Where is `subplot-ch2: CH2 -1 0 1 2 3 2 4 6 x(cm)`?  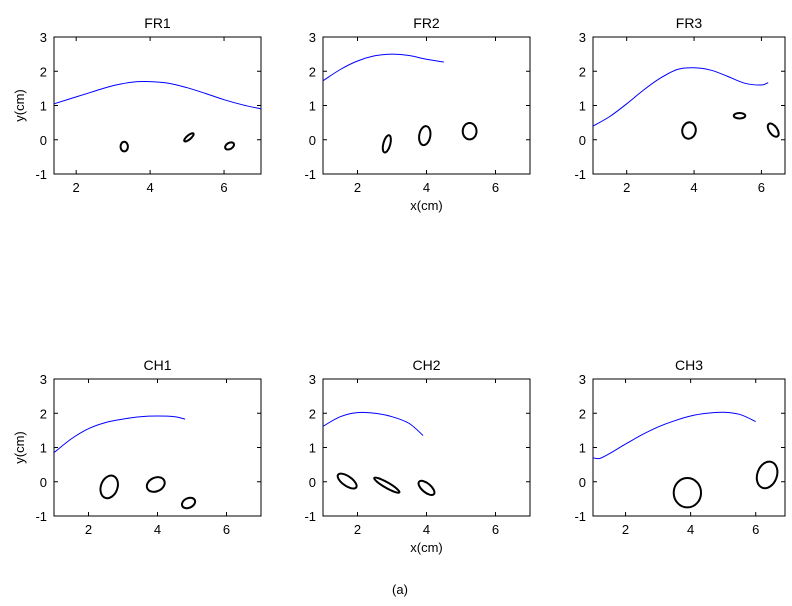 subplot-ch2: CH2 -1 0 1 2 3 2 4 6 x(cm) is located at coordinates (417, 456).